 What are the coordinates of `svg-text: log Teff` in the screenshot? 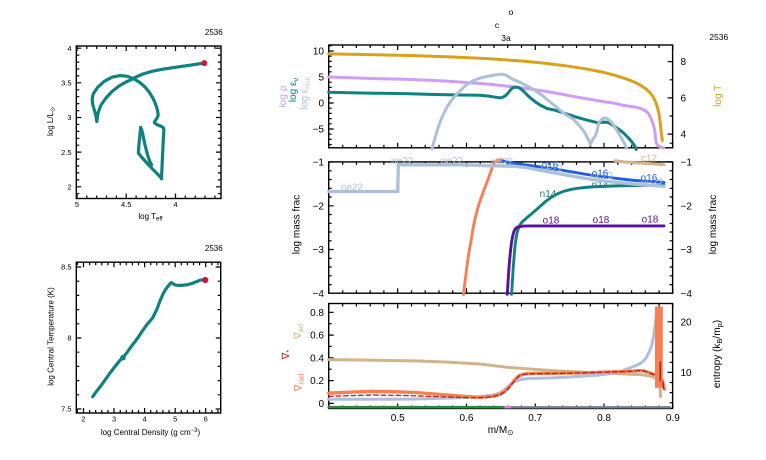 It's located at (150, 217).